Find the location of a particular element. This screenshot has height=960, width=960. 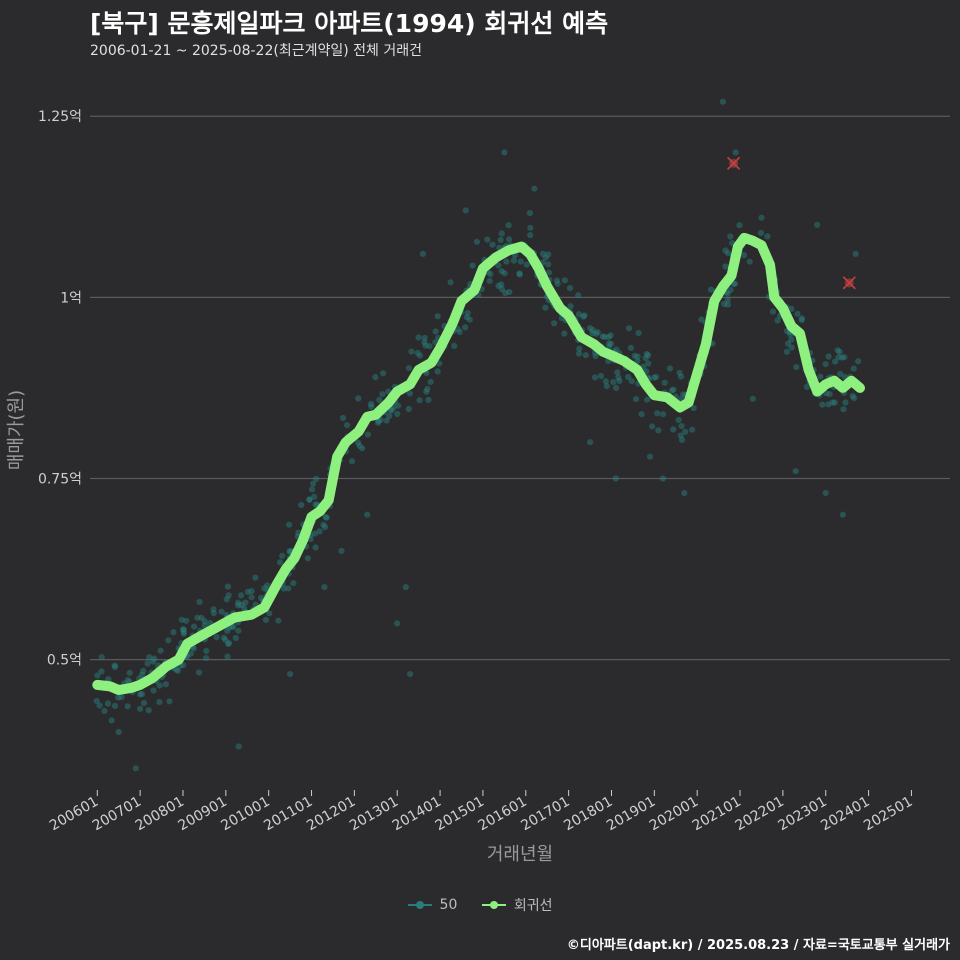

x-tick-label: 200801 is located at coordinates (160, 814).